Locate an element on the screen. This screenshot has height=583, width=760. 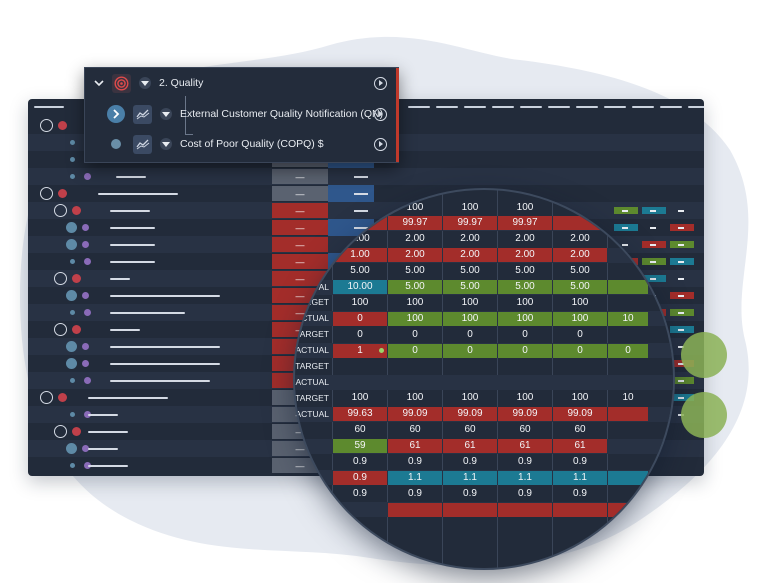
lens-row: 99.97 99.97 99.97 99.97 is located at coordinates (484, 223).